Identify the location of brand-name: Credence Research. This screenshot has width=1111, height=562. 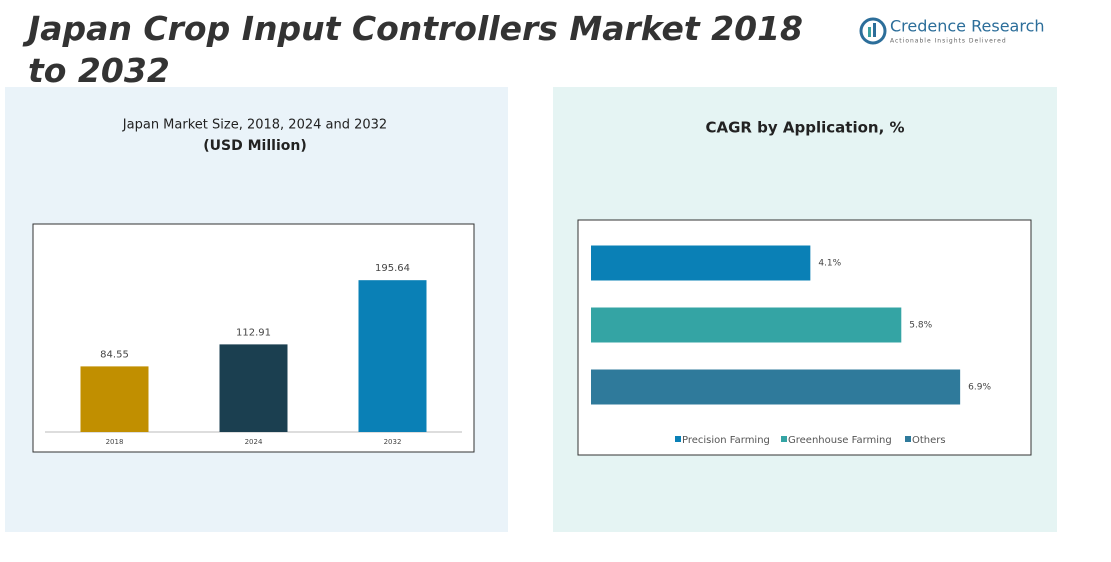
(967, 26).